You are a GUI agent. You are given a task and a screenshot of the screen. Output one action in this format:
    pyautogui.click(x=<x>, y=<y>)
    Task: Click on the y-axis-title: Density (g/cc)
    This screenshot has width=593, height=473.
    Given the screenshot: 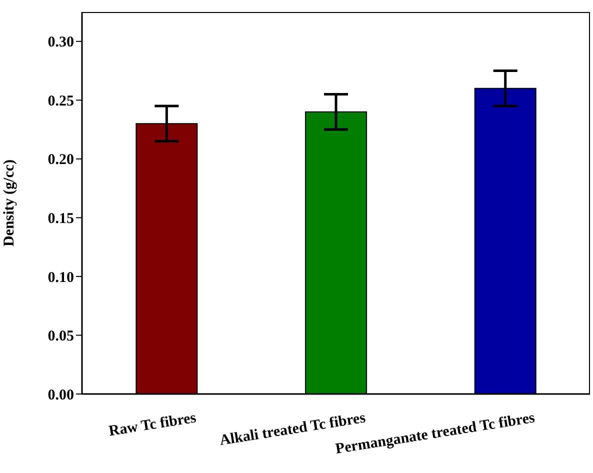 What is the action you would take?
    pyautogui.click(x=9, y=203)
    